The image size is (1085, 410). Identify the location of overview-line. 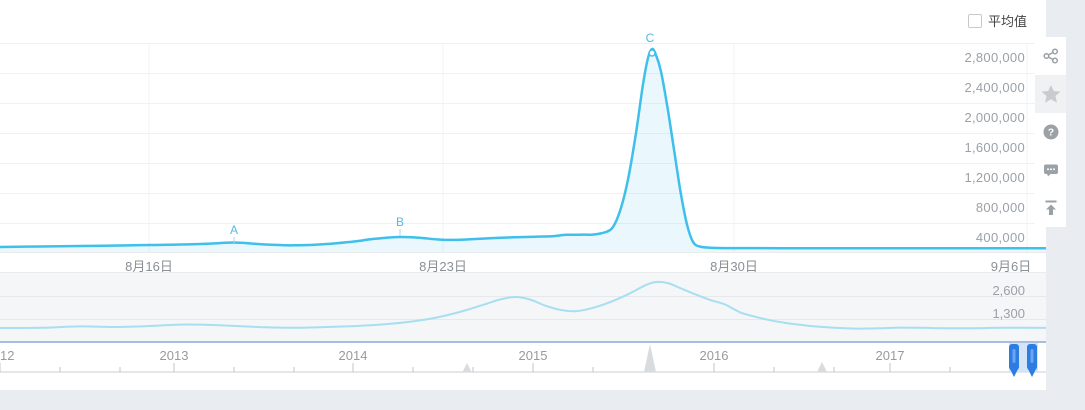
(523, 305).